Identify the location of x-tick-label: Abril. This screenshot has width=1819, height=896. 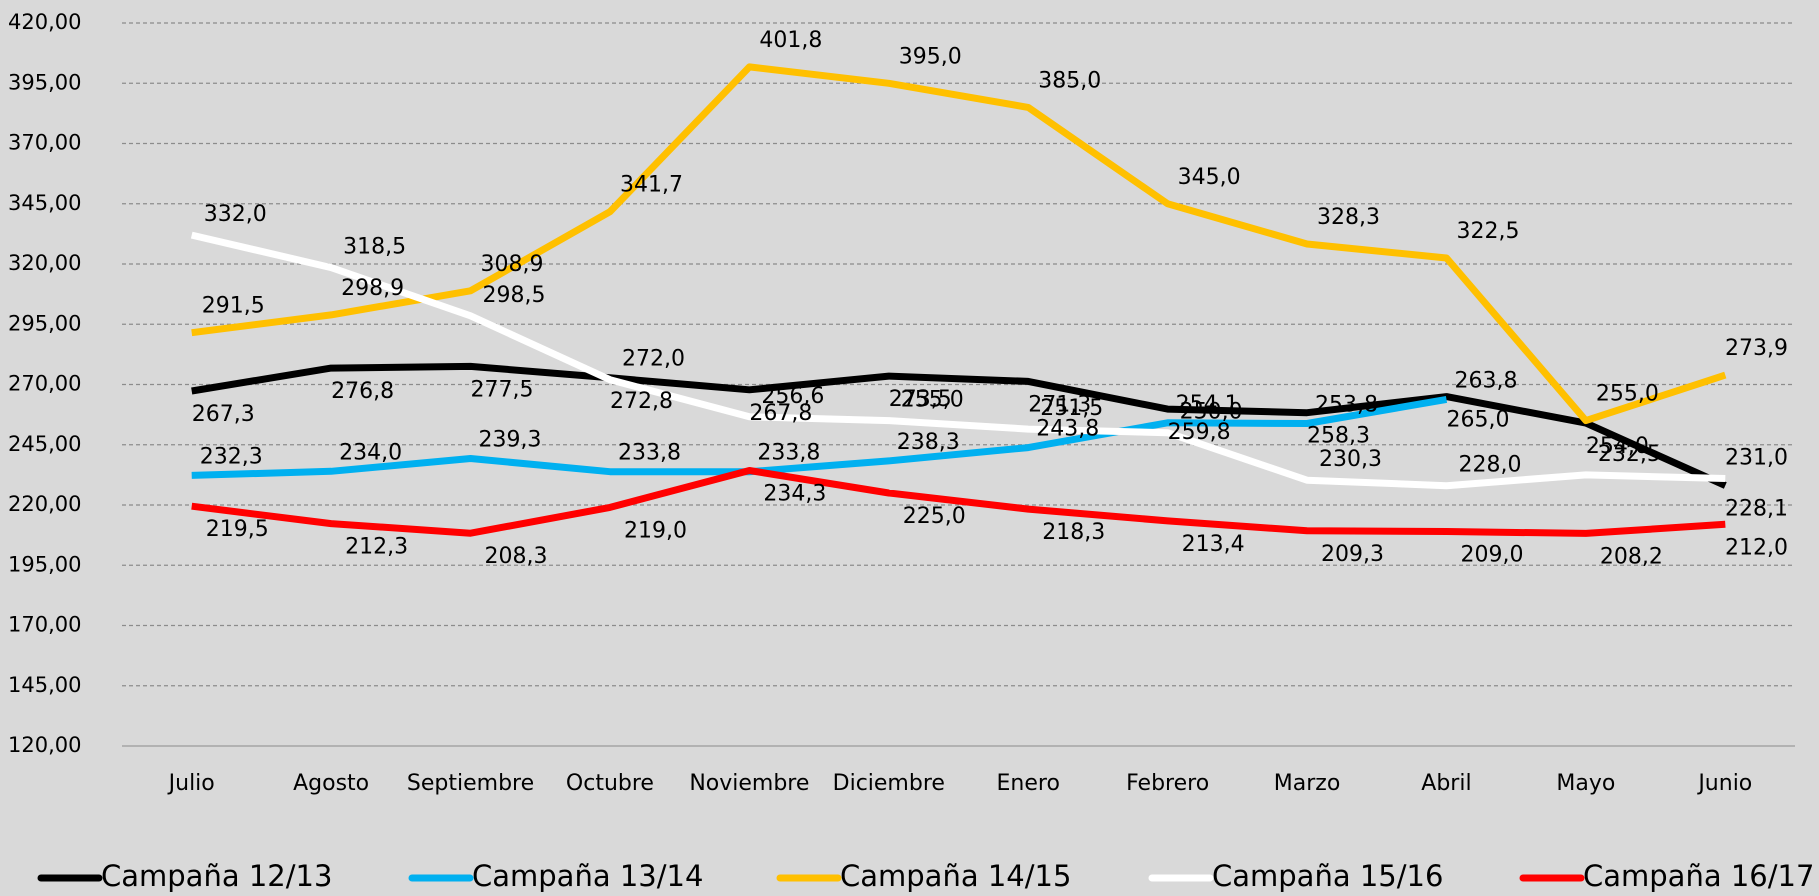
(1446, 783).